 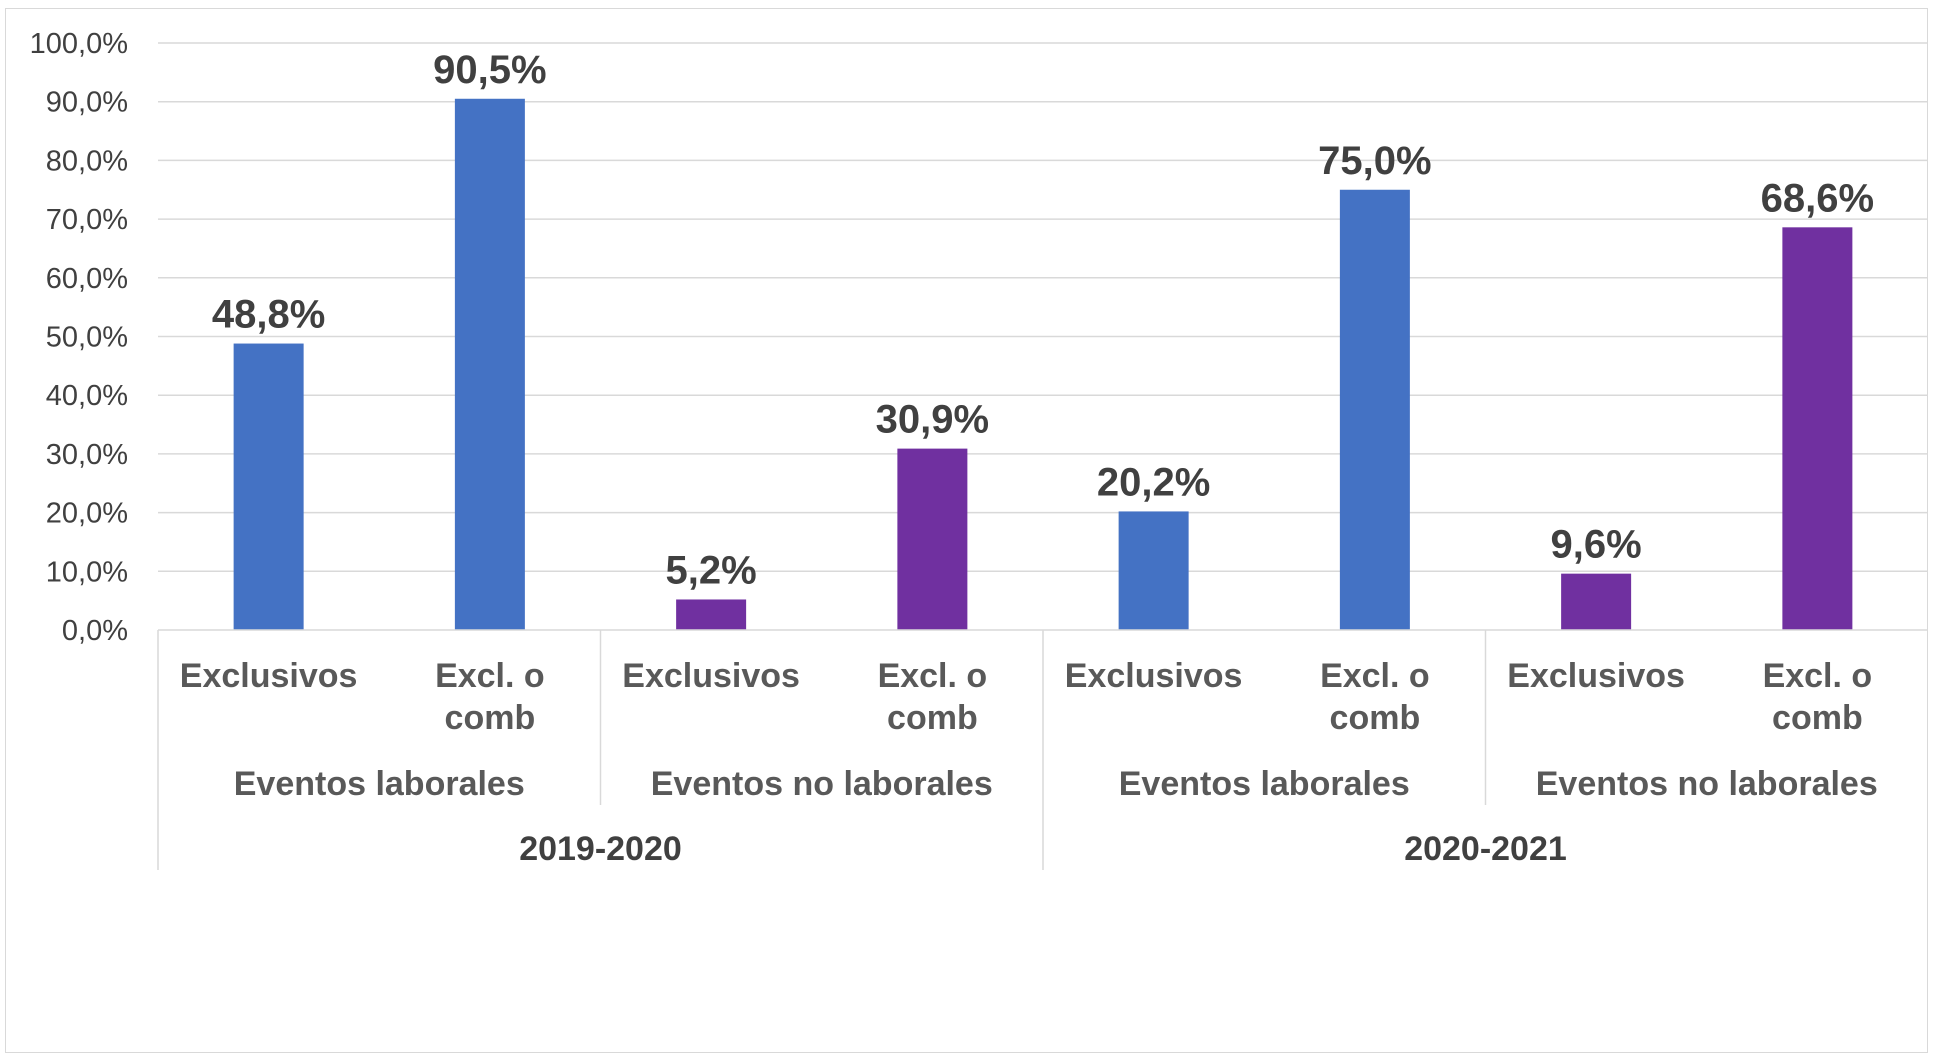 What do you see at coordinates (1153, 482) in the screenshot?
I see `data-label: 20,2%` at bounding box center [1153, 482].